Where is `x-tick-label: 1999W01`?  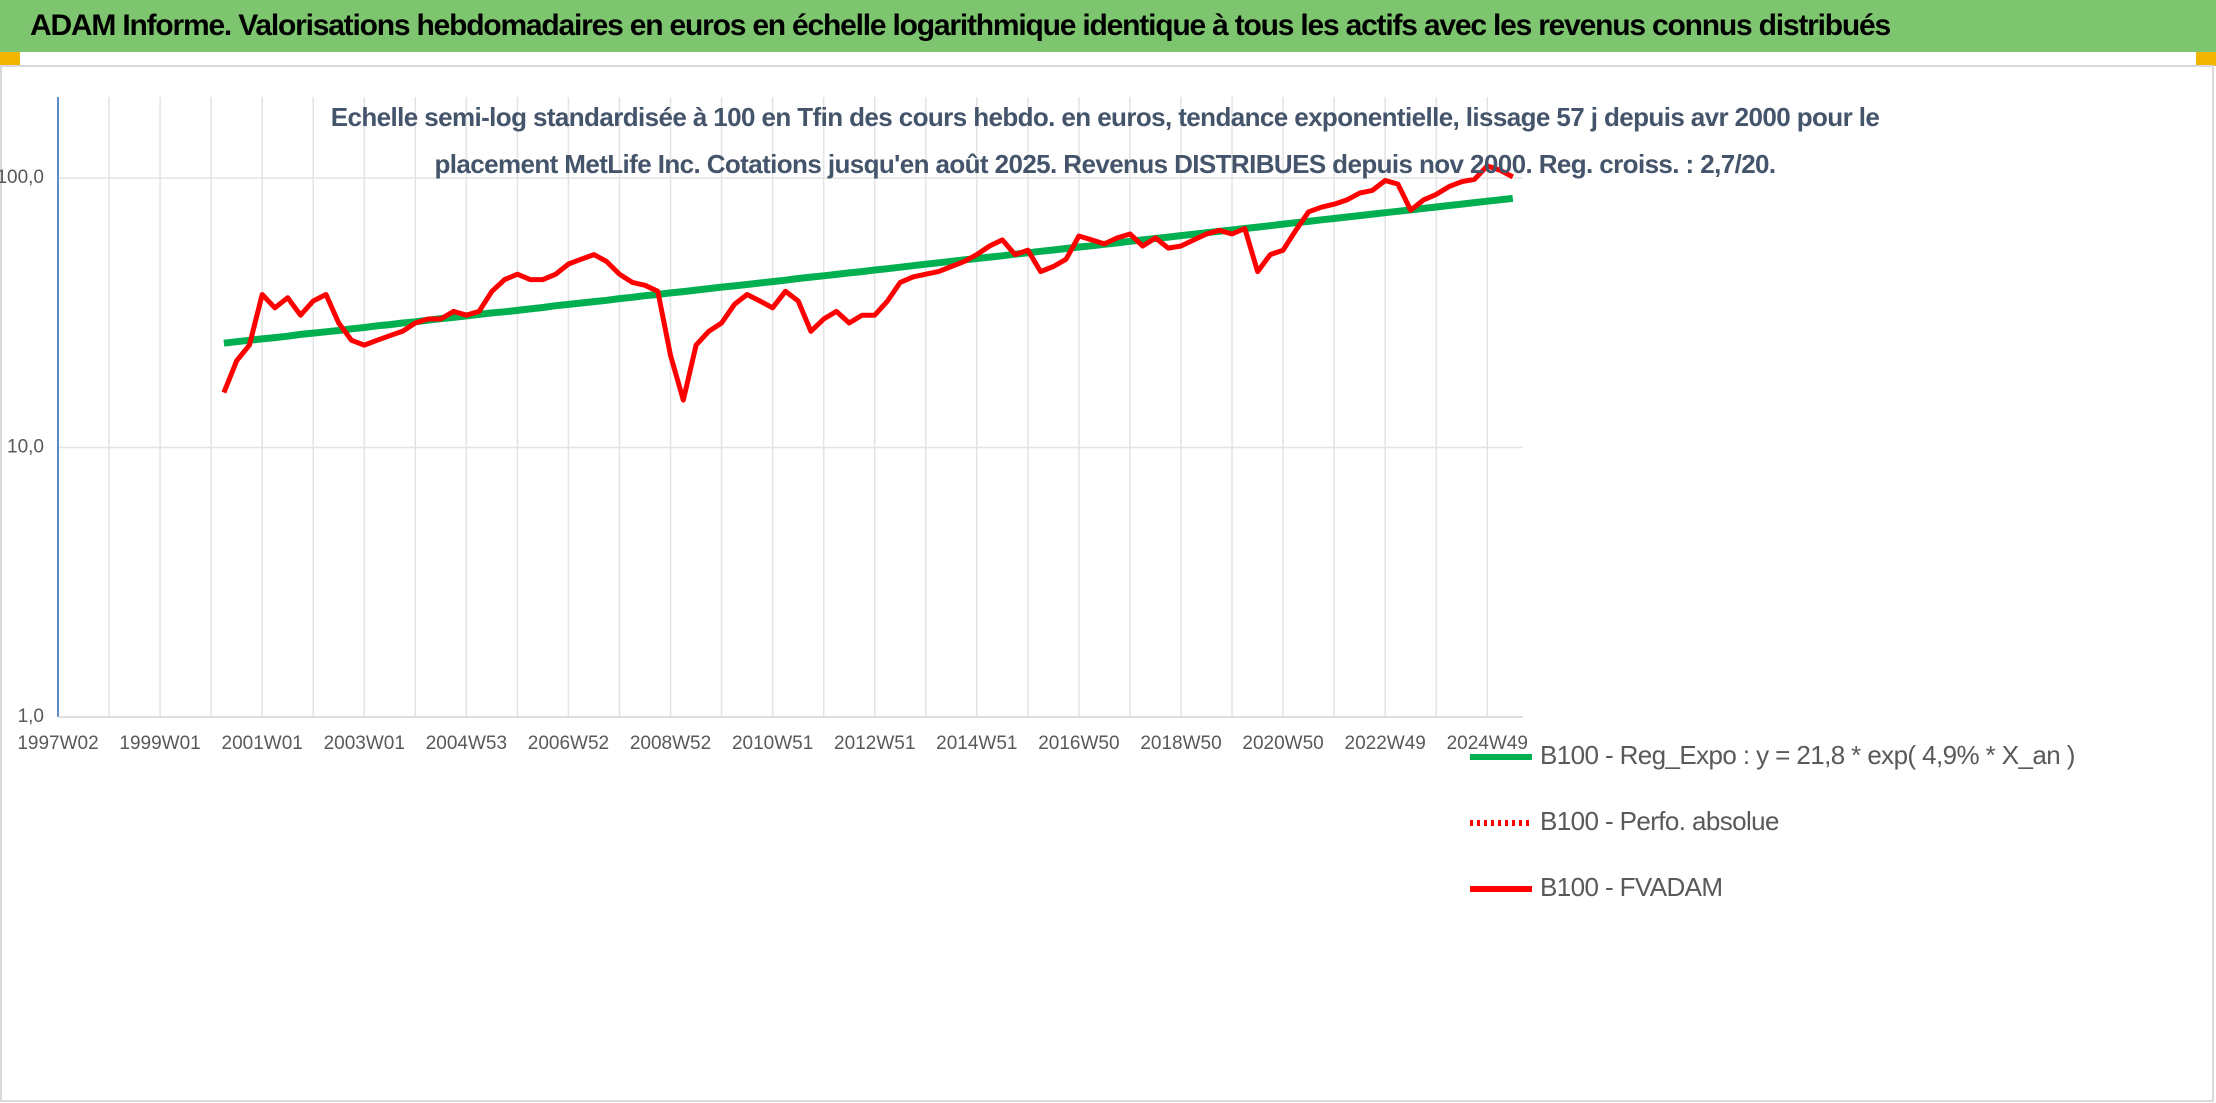
x-tick-label: 1999W01 is located at coordinates (159, 743).